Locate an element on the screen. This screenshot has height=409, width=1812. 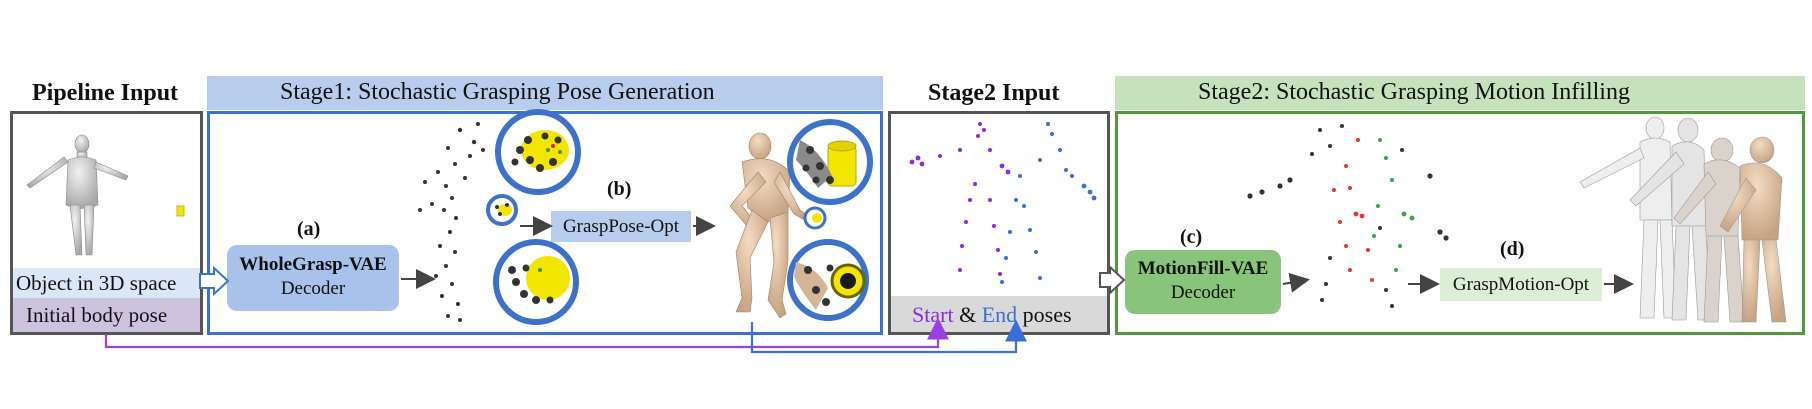
motionfill-vae-name: MotionFill-VAE is located at coordinates (1203, 268).